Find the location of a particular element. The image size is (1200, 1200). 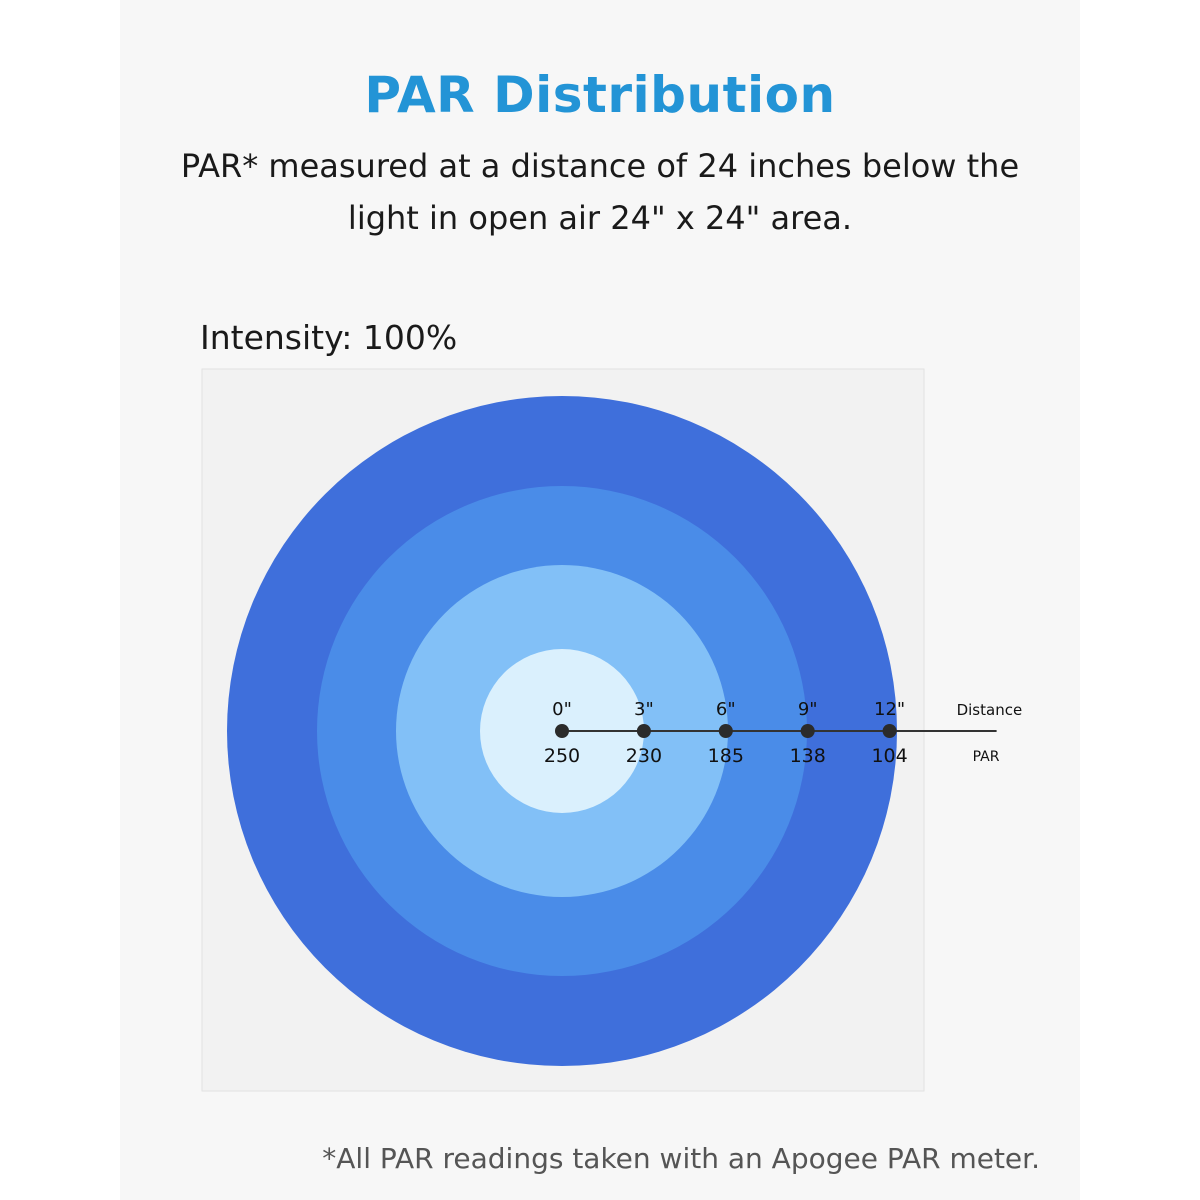

distance-tick-label: 9" is located at coordinates (808, 709).